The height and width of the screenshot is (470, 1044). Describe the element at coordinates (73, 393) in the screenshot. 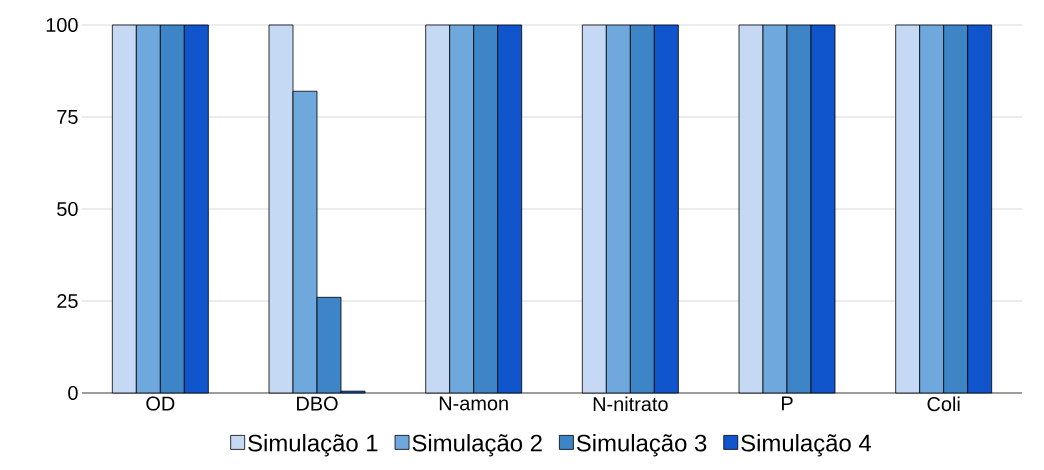

I see `y-tick-label: 0` at that location.